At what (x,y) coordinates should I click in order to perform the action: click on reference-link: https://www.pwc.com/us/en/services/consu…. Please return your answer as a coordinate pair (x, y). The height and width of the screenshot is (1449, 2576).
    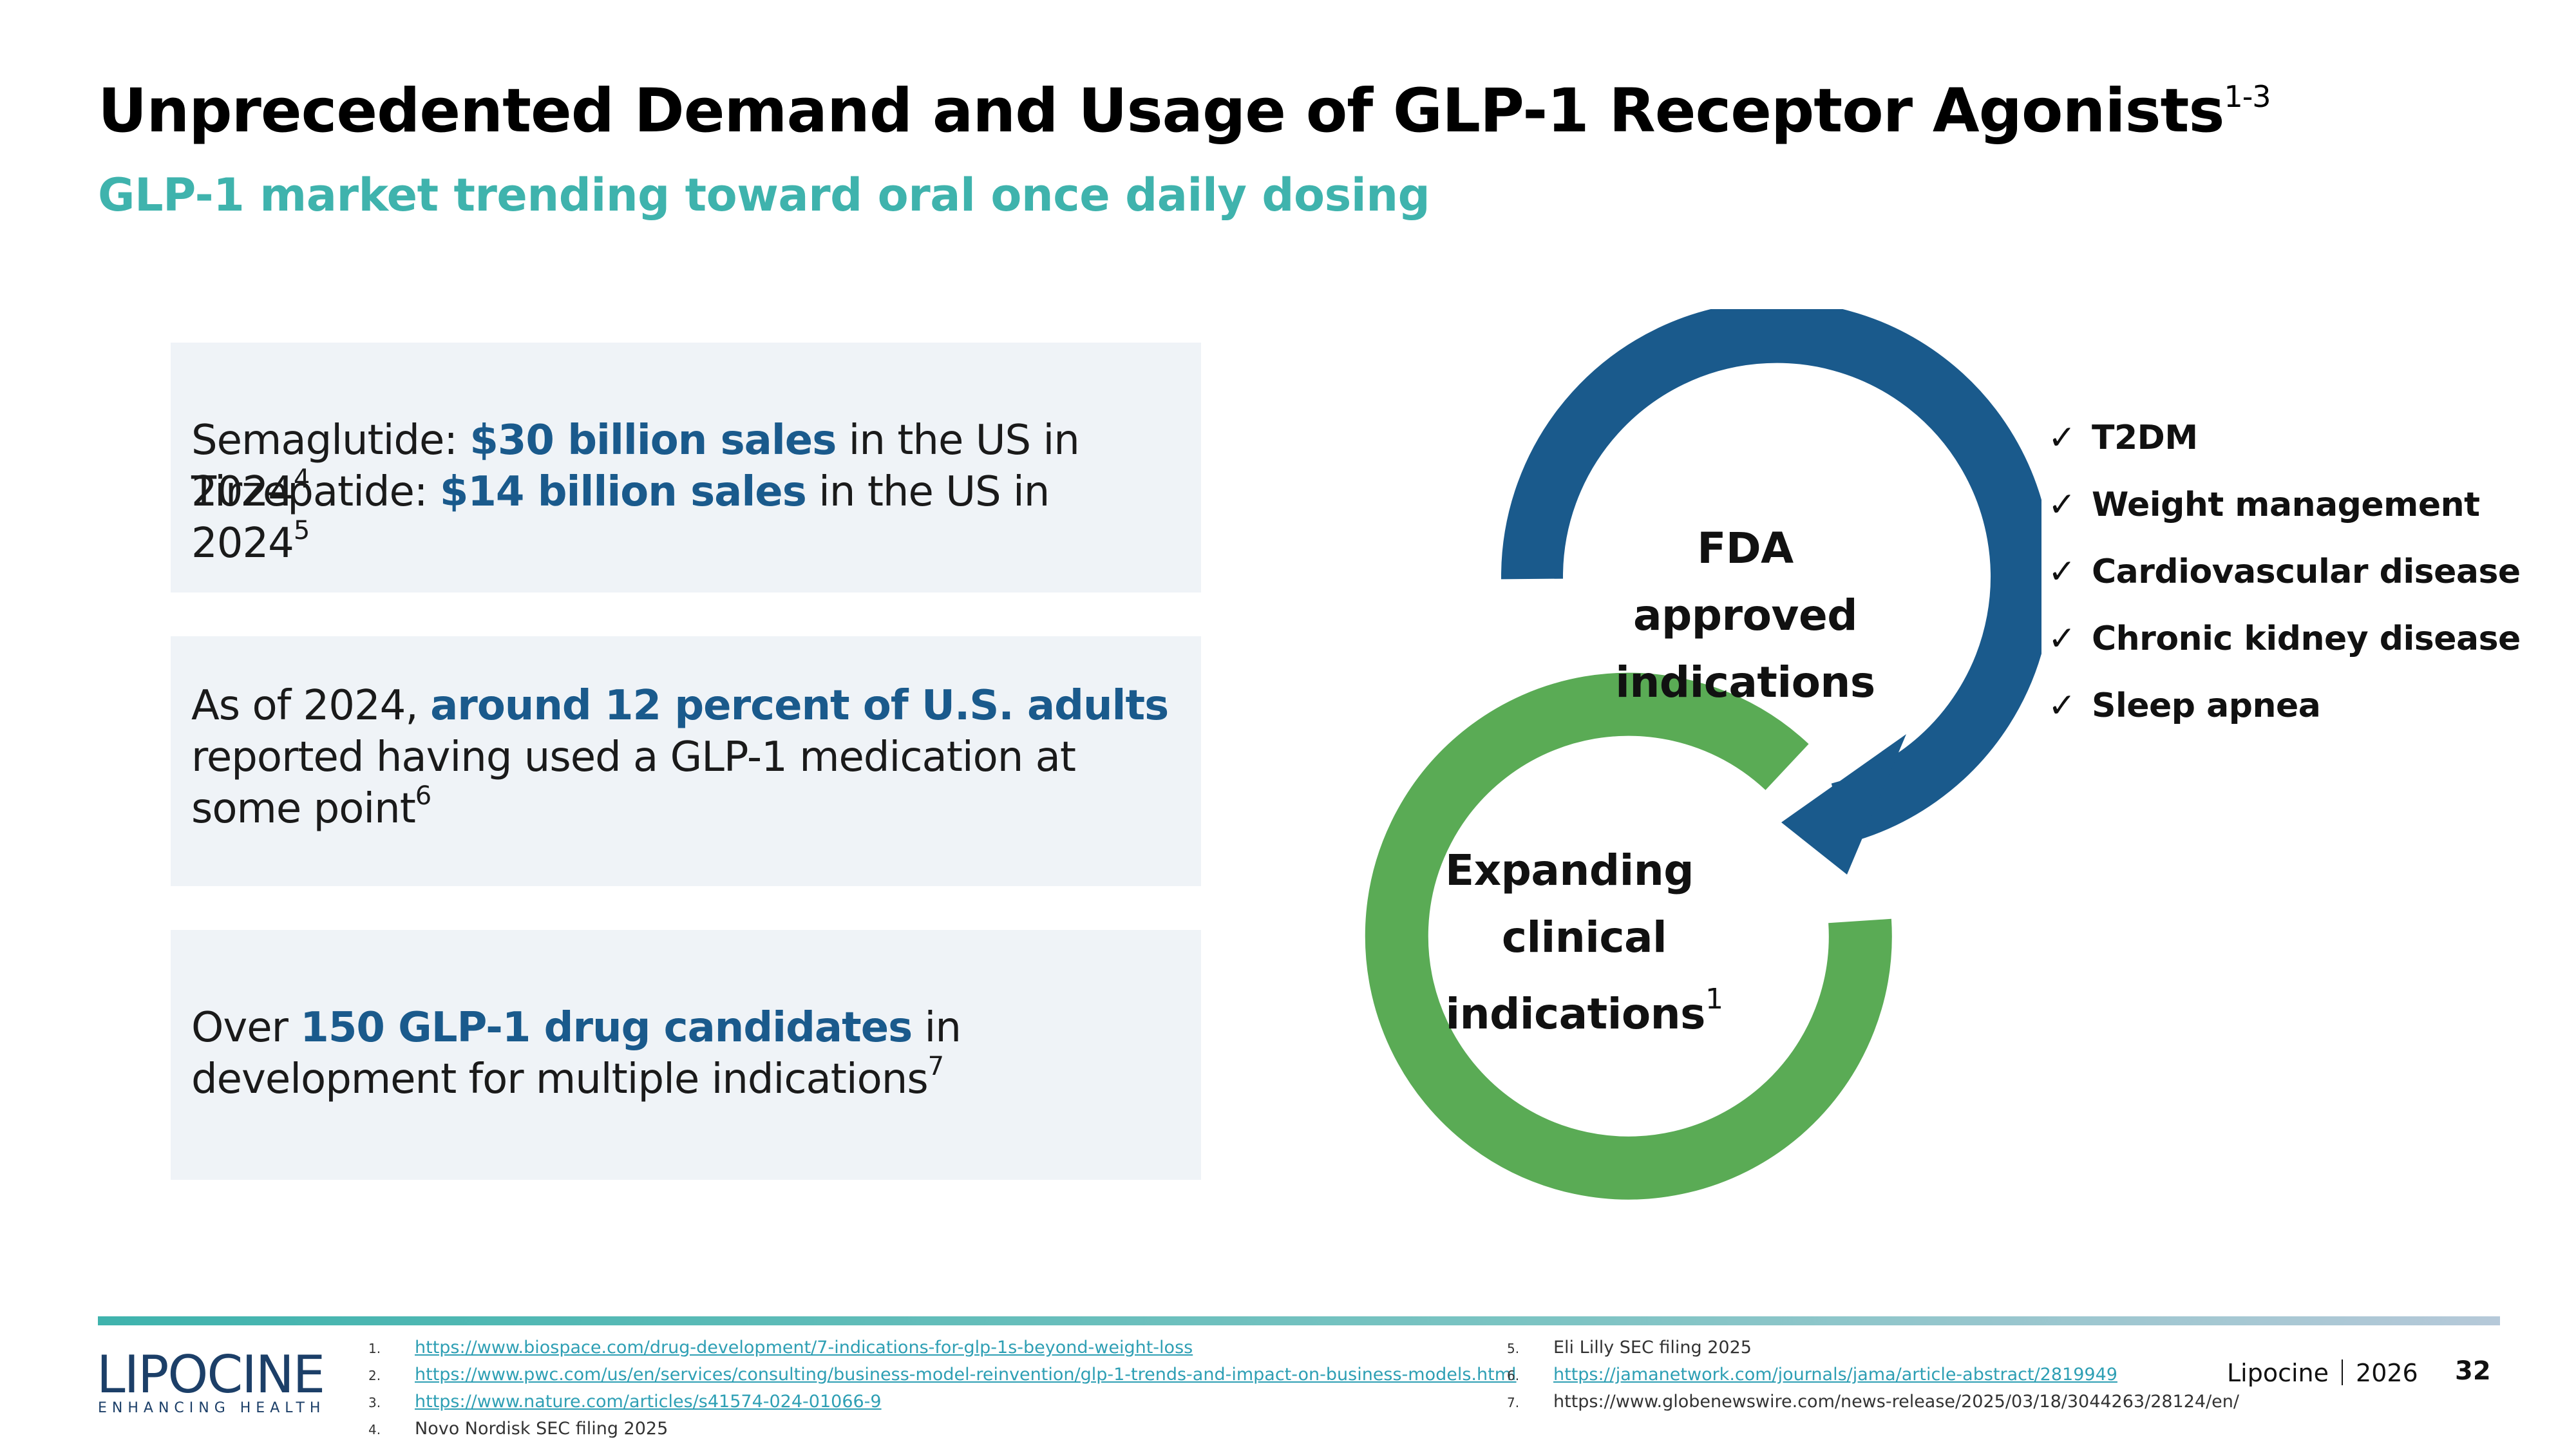
    Looking at the image, I should click on (966, 1375).